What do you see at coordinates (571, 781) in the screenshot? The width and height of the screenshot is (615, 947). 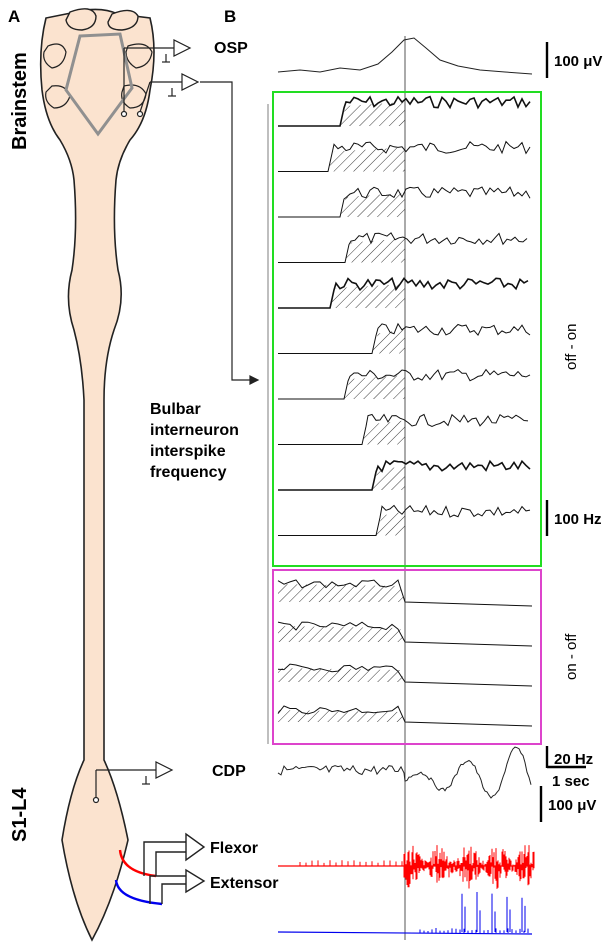 I see `time-scale-label: 1 sec` at bounding box center [571, 781].